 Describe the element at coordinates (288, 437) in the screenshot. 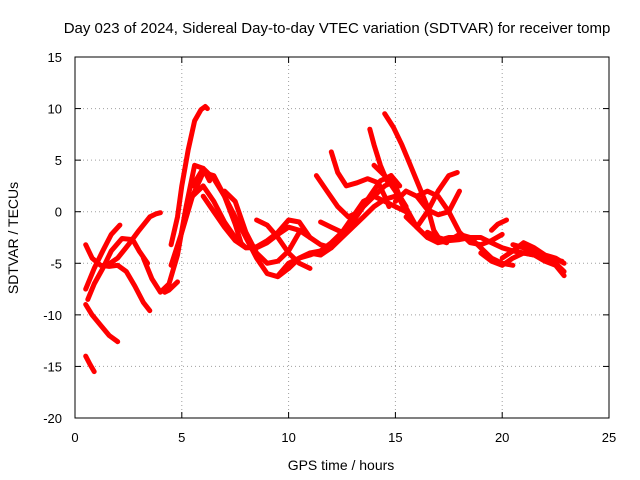

I see `x-tick-label: 10` at that location.